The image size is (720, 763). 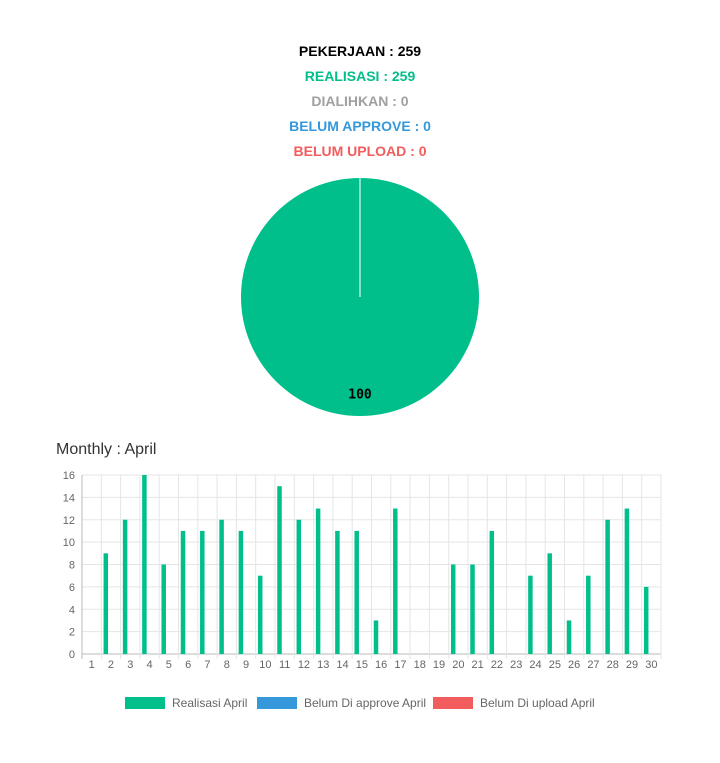 I want to click on legend-item-belum-upload: Belum Di upload April, so click(x=514, y=703).